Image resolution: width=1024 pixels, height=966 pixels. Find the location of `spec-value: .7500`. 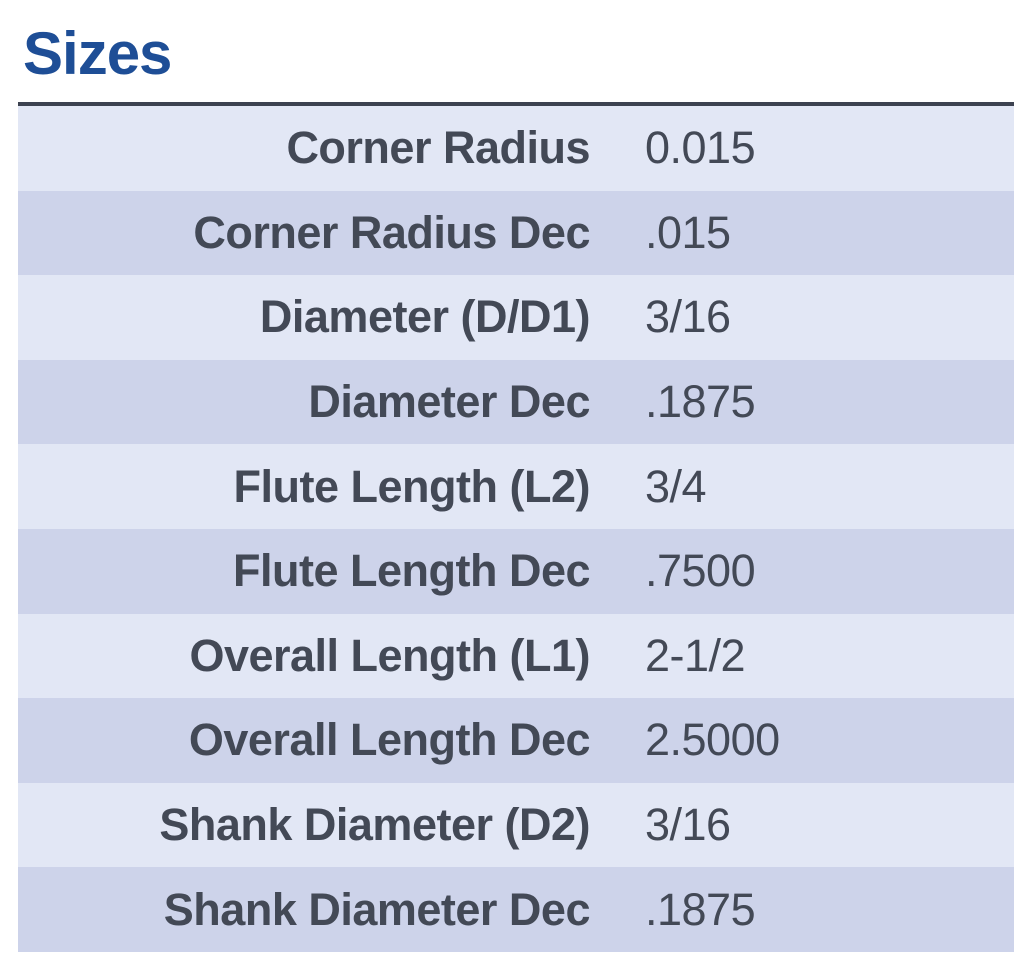

spec-value: .7500 is located at coordinates (700, 571).